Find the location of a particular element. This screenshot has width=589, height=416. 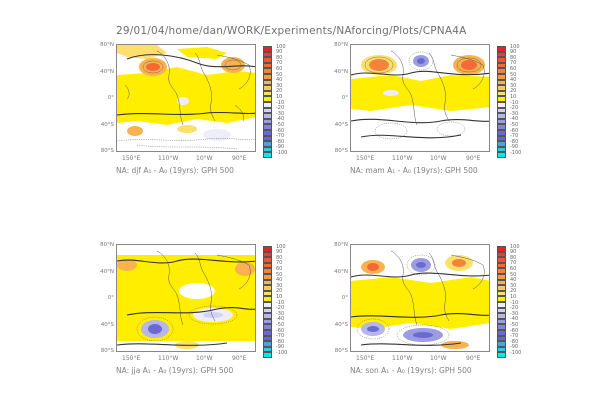

colorbar-level-label: -80 is located at coordinates (514, 341).